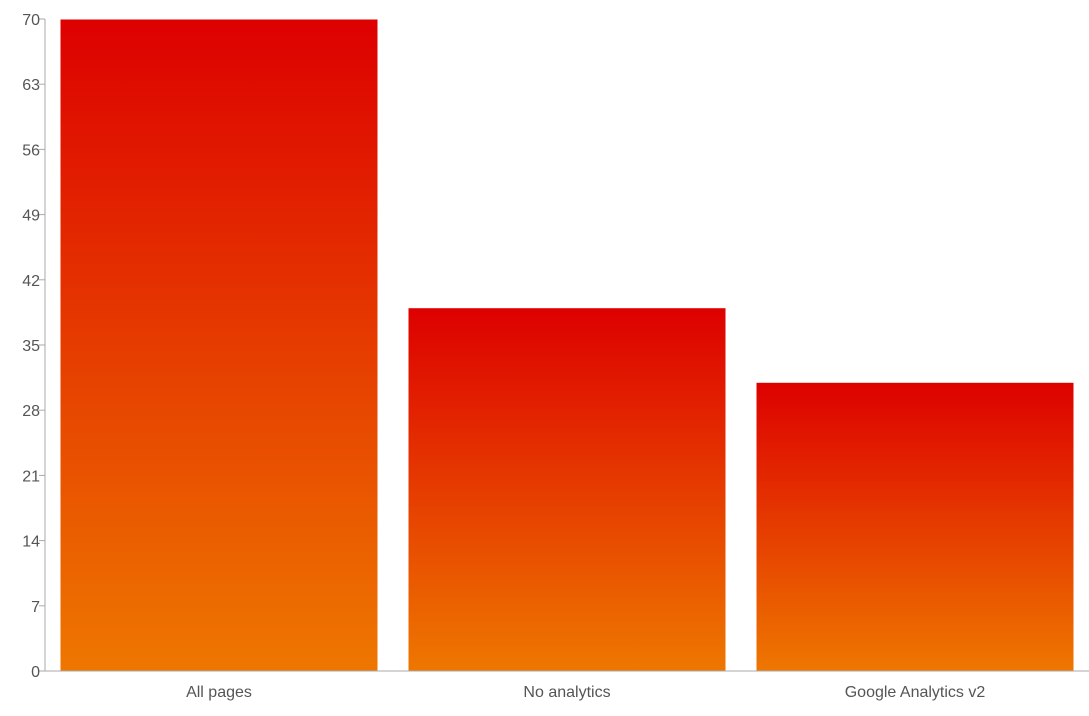  What do you see at coordinates (31, 281) in the screenshot?
I see `y-tick-label: 42` at bounding box center [31, 281].